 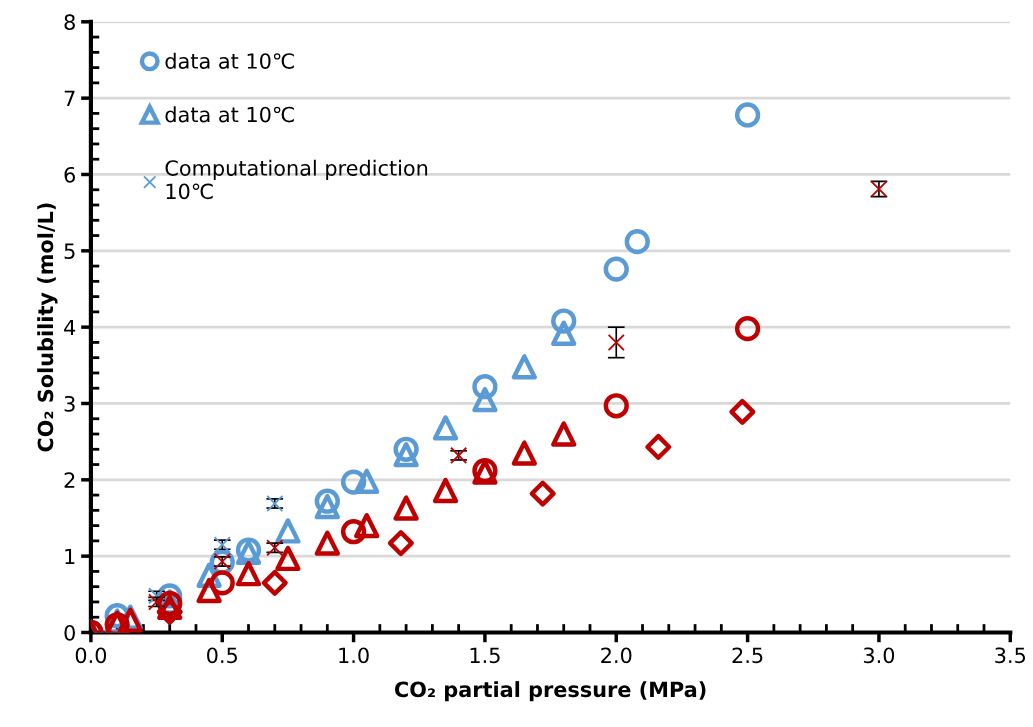 I want to click on x-tick-label: 3.5, so click(x=1010, y=655).